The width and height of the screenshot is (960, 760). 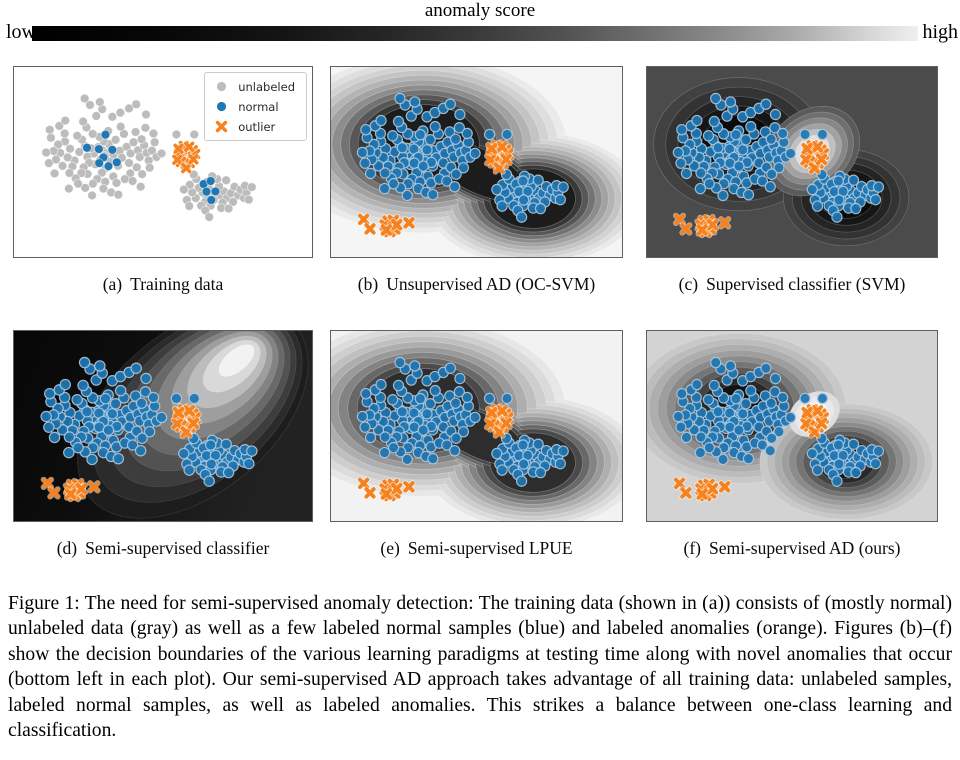 I want to click on subcaption-b: (b) Unsupervised AD (OC-SVM), so click(x=476, y=284).